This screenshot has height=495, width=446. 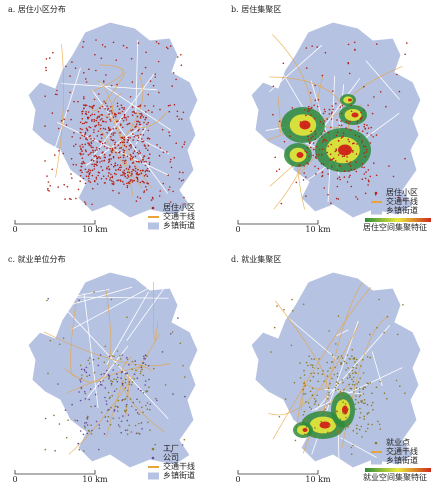 What do you see at coordinates (402, 210) in the screenshot?
I see `legend-label: 乡镇街道` at bounding box center [402, 210].